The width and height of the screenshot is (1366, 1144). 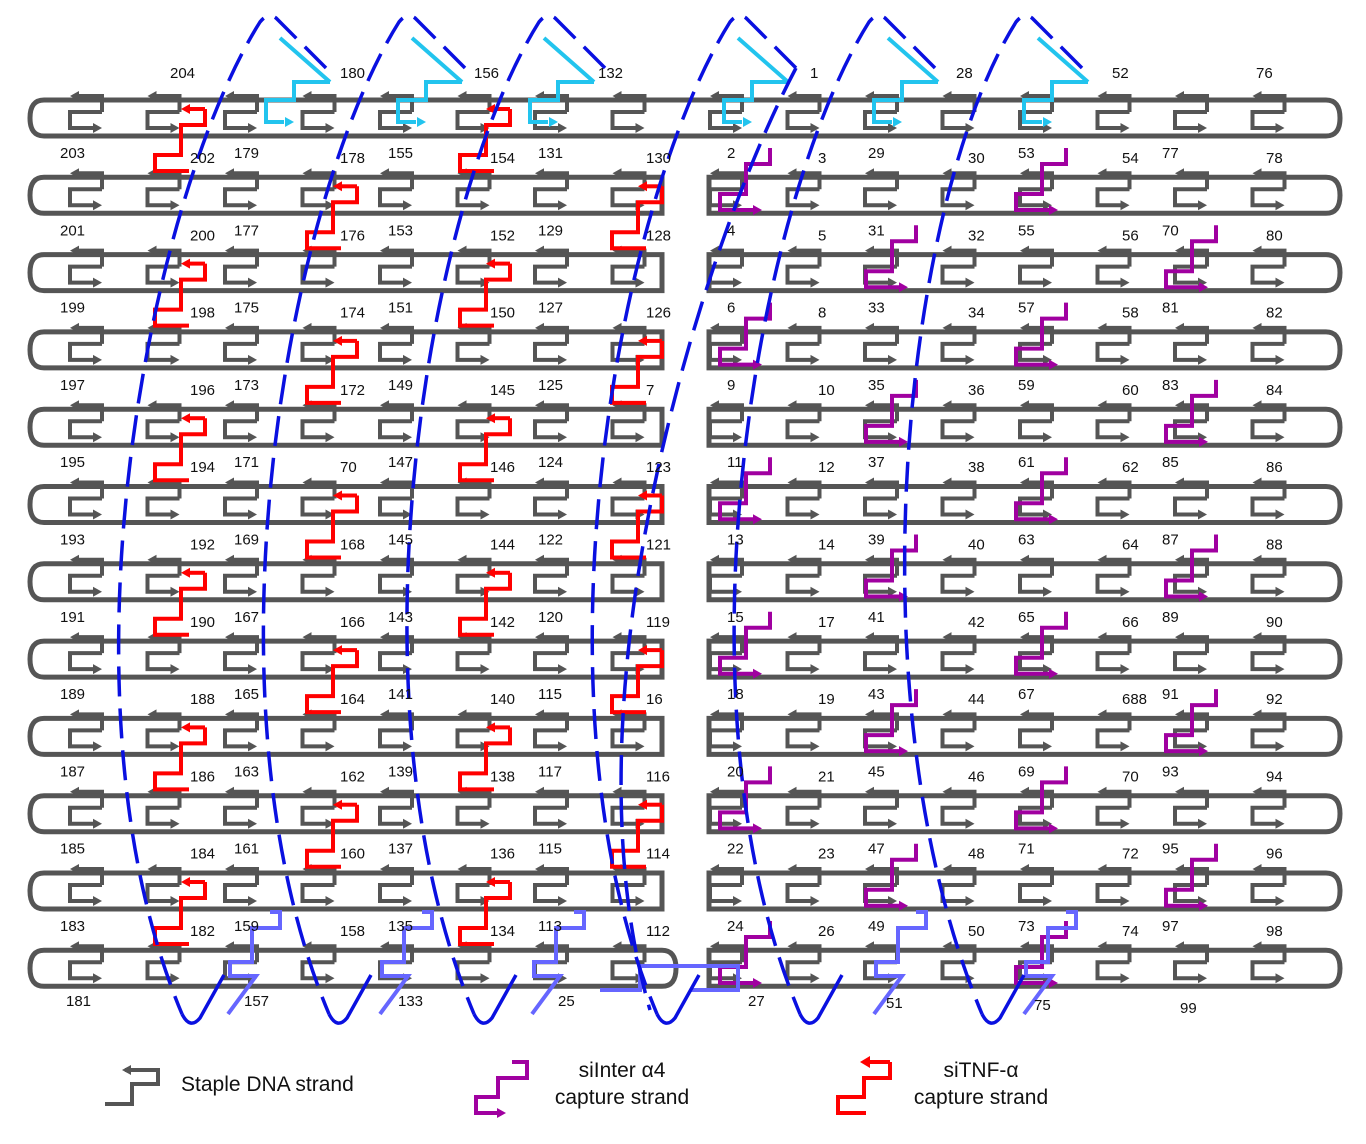 What do you see at coordinates (1026, 694) in the screenshot?
I see `staple-number: 67` at bounding box center [1026, 694].